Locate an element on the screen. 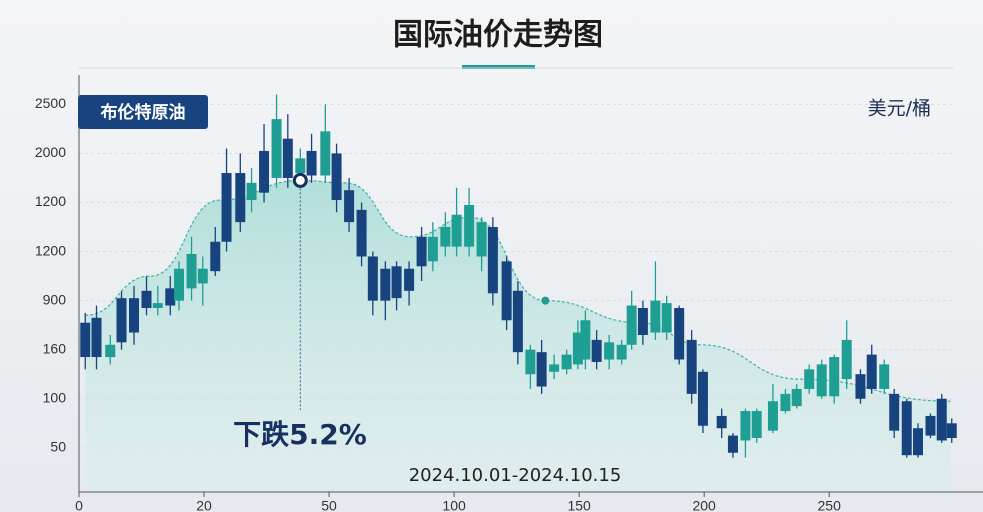  y-tick-label: 50 is located at coordinates (58, 447).